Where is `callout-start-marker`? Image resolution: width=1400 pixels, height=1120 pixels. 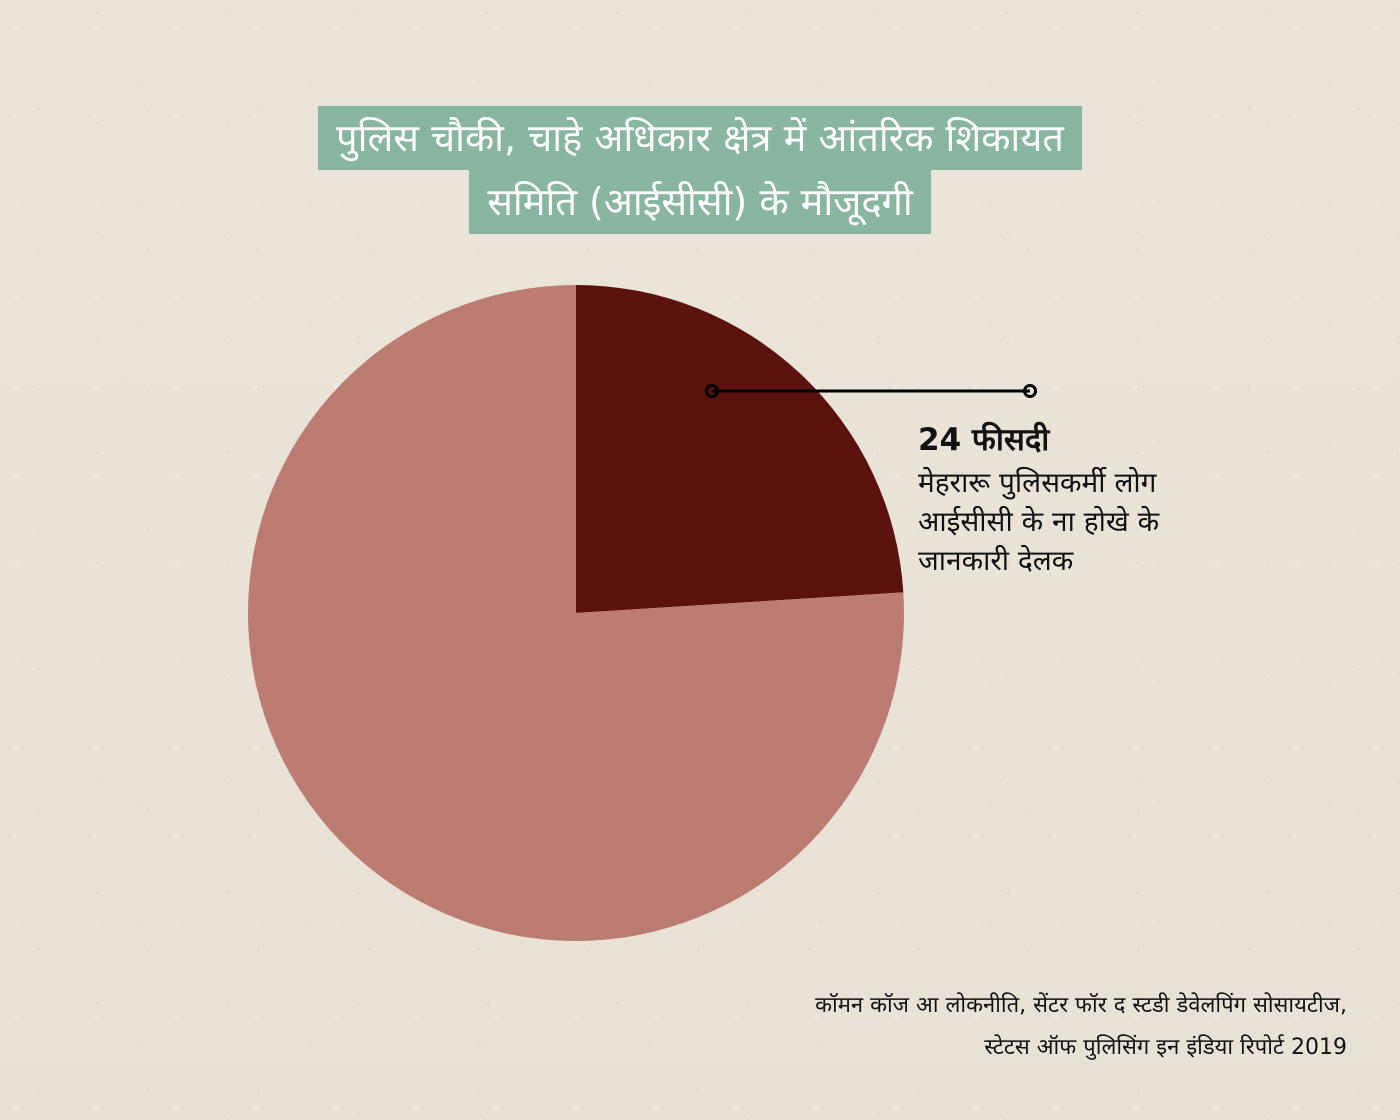 callout-start-marker is located at coordinates (712, 391).